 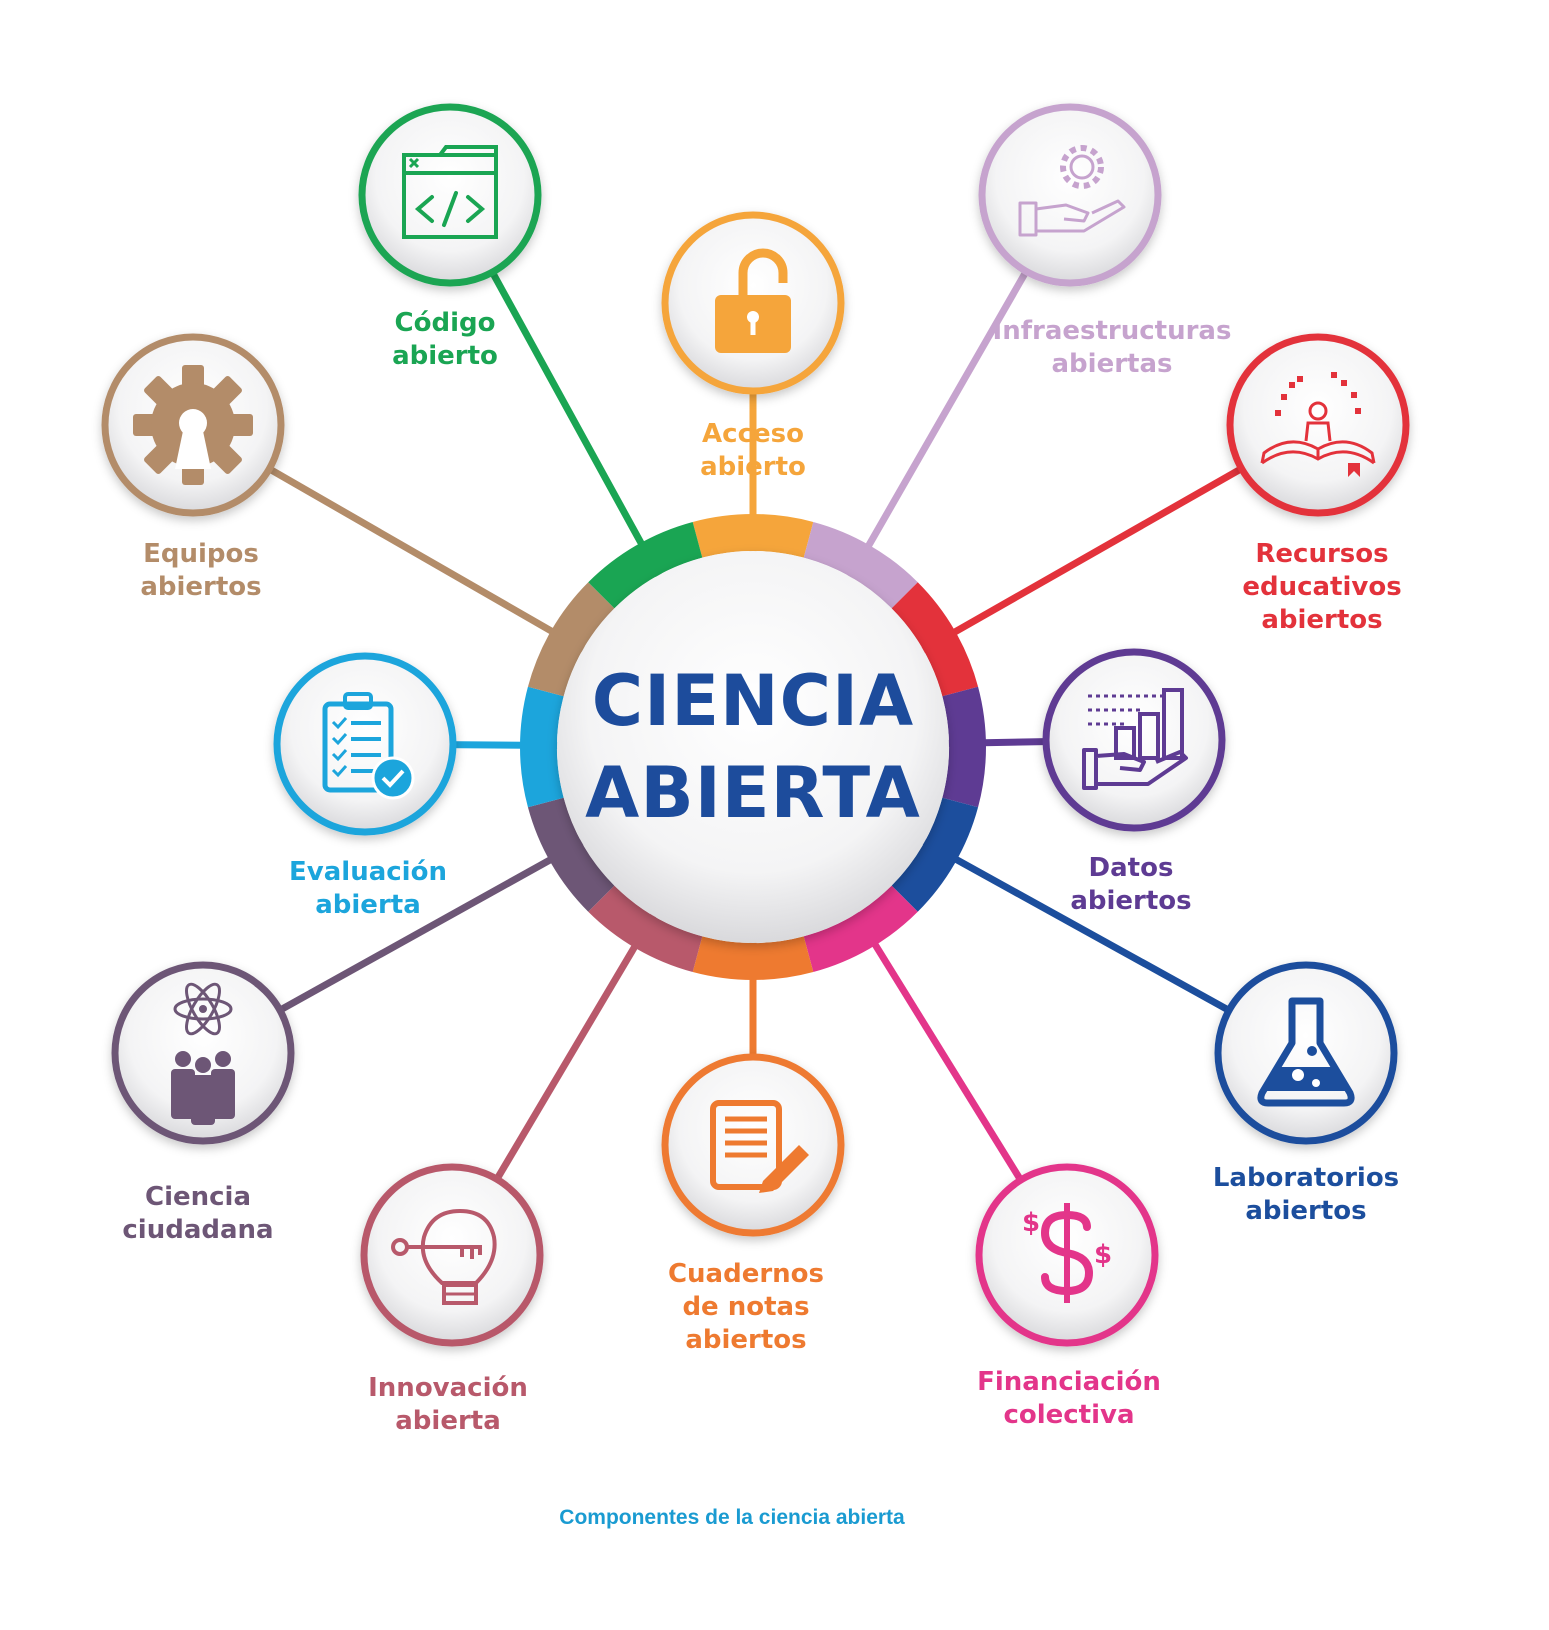 I want to click on center-title-line-1: CIENCIA, so click(x=753, y=701).